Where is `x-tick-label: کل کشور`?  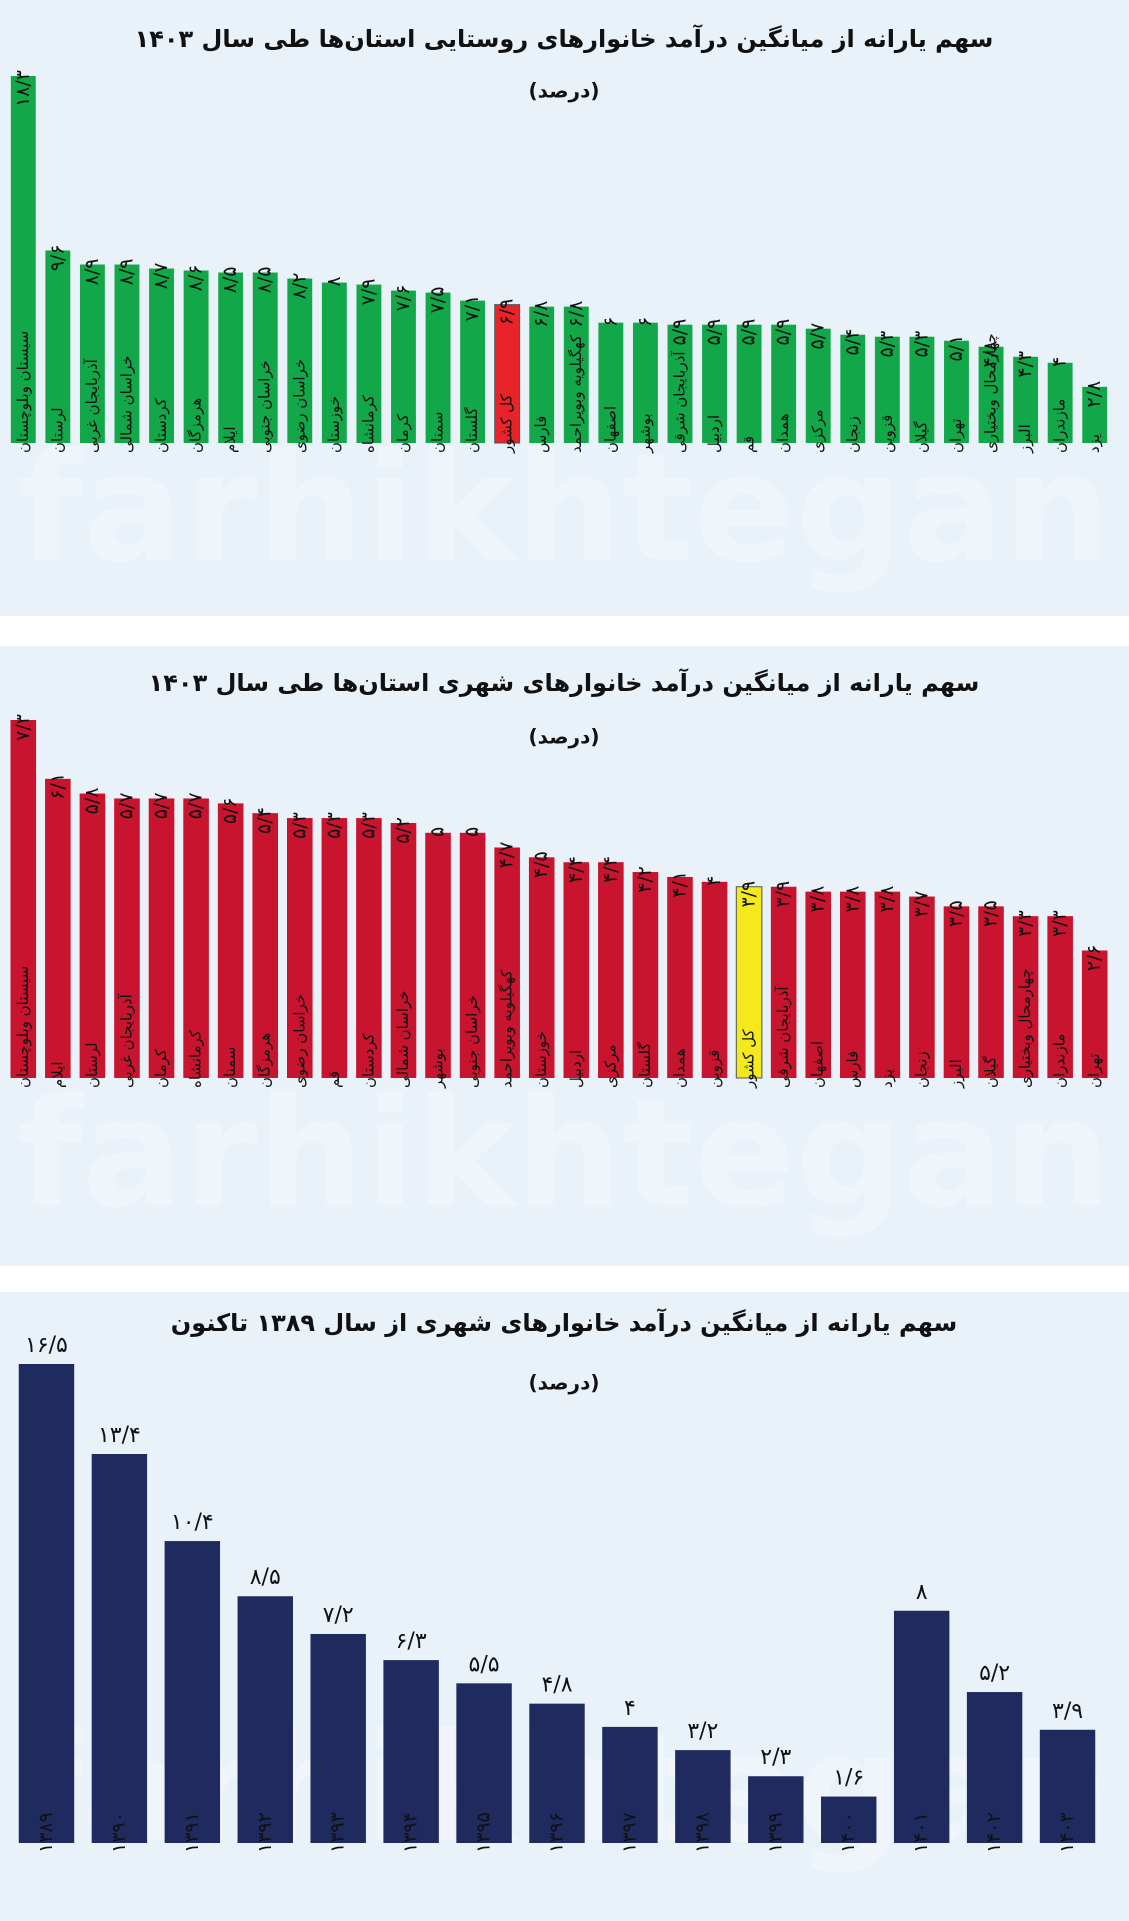 x-tick-label: کل کشور is located at coordinates (507, 423).